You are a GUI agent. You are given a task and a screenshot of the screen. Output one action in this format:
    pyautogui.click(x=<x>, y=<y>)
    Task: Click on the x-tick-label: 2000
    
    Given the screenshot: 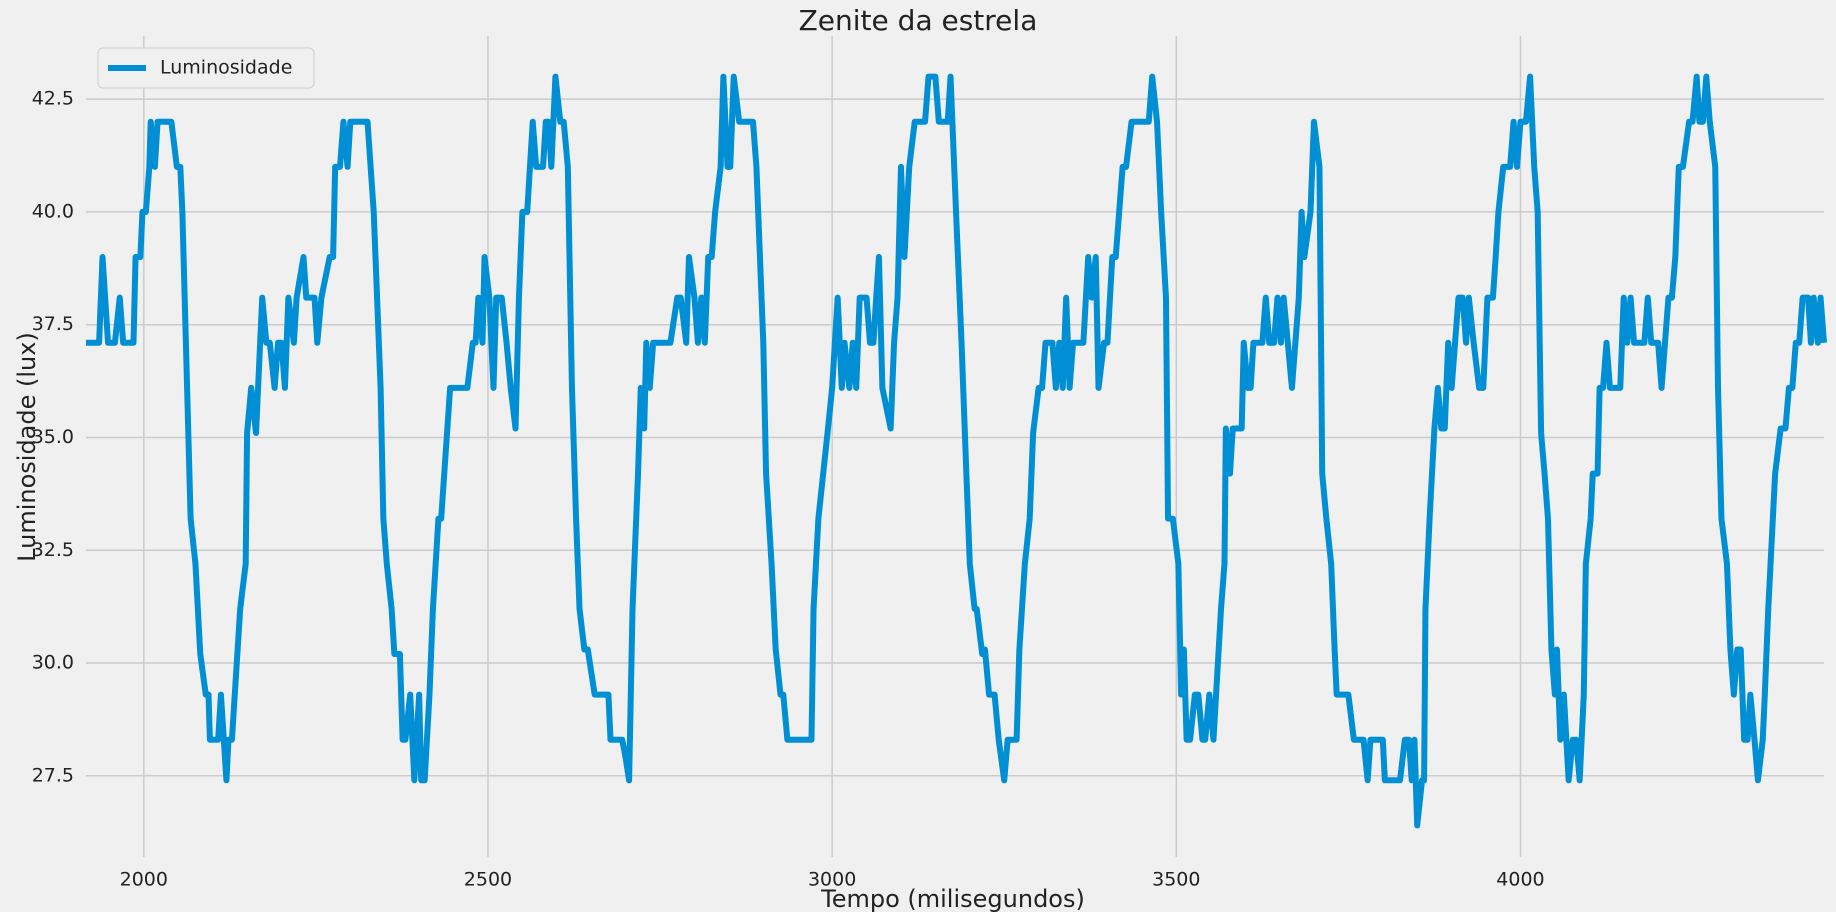 What is the action you would take?
    pyautogui.click(x=144, y=880)
    